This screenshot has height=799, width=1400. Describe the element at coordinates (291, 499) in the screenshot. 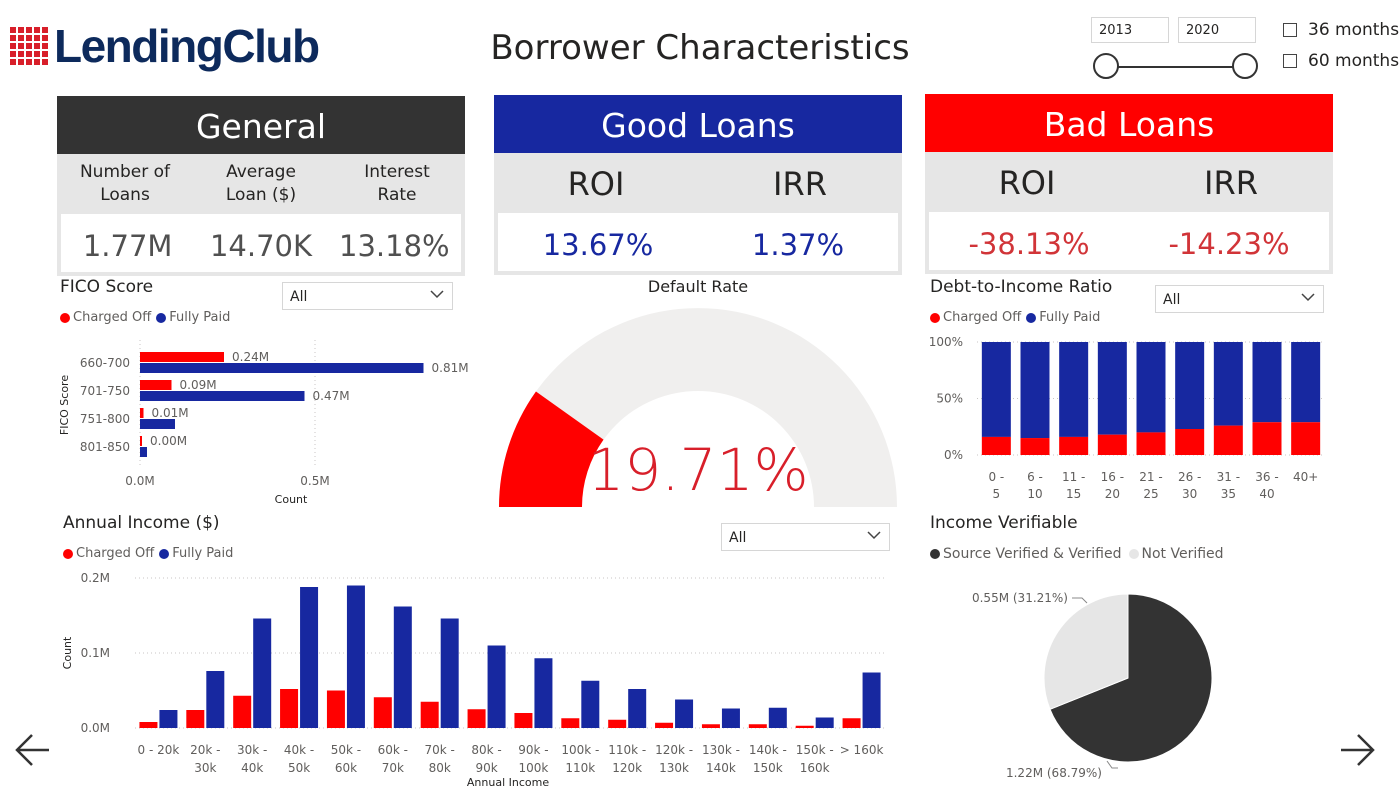

I see `fico-x-label: Count` at that location.